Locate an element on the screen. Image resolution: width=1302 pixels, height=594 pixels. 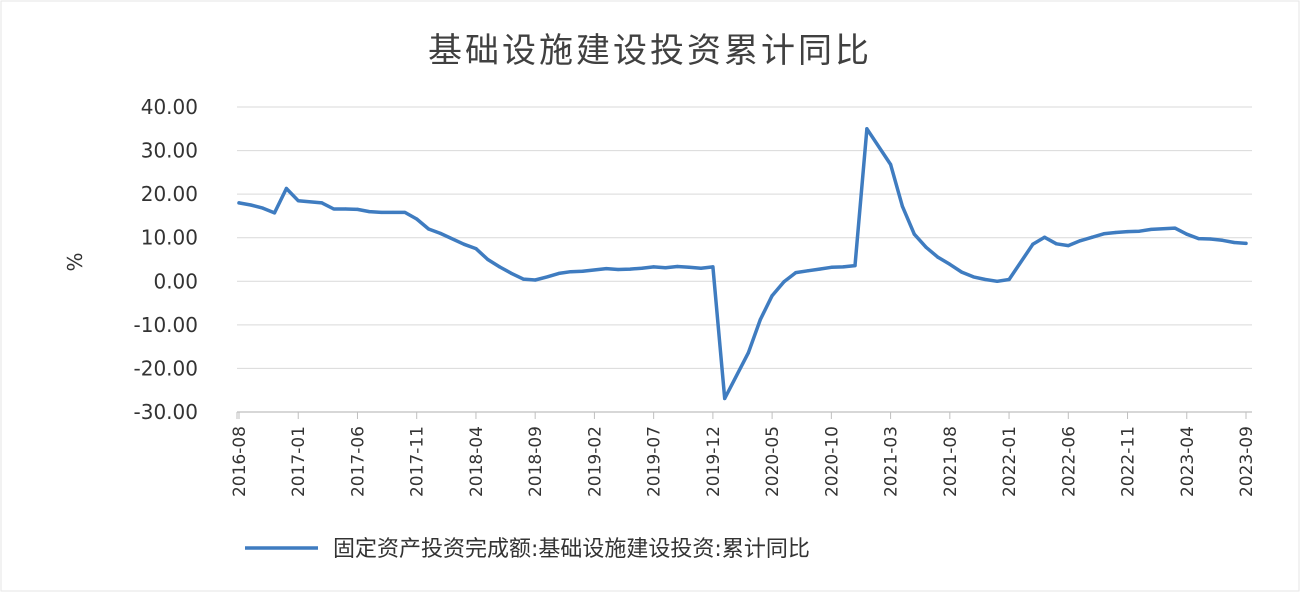
x-tick-label: 2020-05 is located at coordinates (773, 461).